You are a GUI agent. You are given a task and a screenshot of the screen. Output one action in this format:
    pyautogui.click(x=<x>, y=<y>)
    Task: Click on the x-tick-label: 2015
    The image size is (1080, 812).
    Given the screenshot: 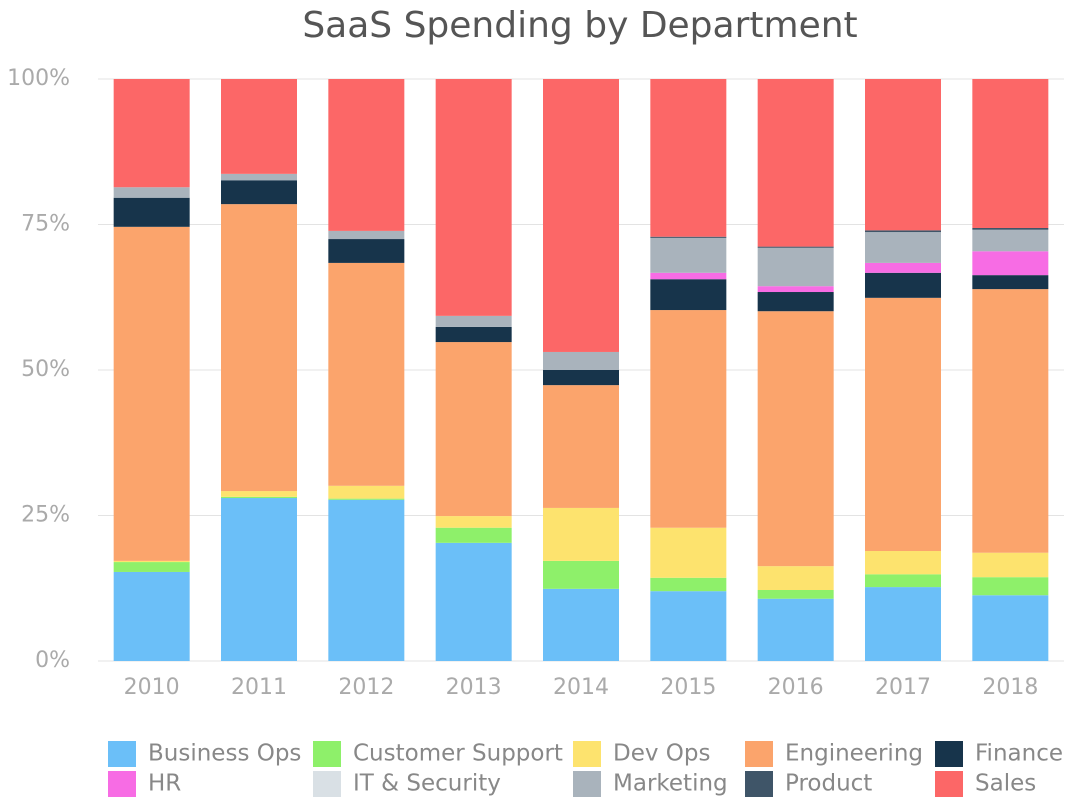 What is the action you would take?
    pyautogui.click(x=688, y=687)
    